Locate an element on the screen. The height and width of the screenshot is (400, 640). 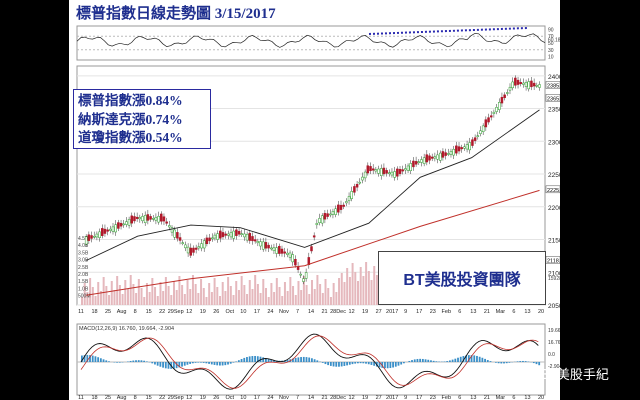
volume-axis-label: 3.5B is located at coordinates (83, 253).